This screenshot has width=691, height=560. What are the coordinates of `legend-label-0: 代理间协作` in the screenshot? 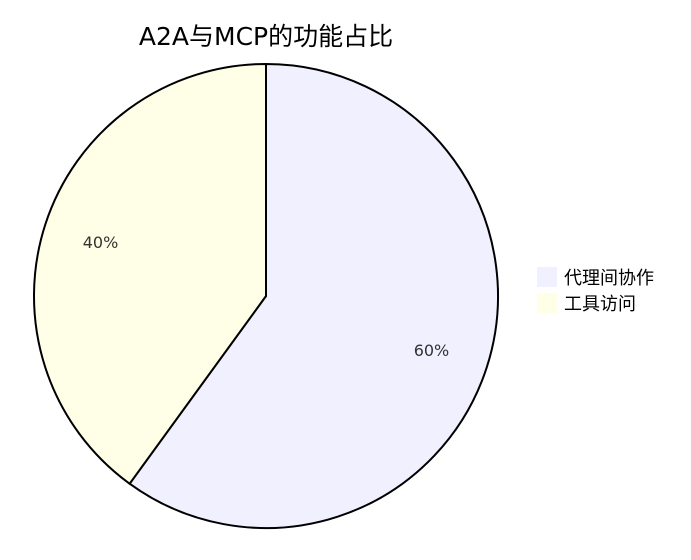 It's located at (609, 278).